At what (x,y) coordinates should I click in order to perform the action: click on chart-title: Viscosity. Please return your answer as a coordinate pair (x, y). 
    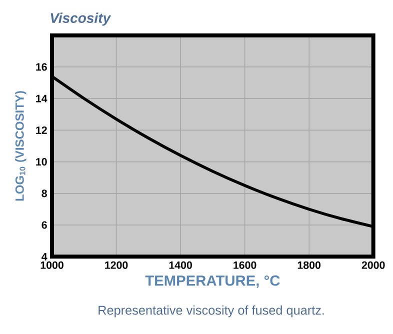
    Looking at the image, I should click on (81, 19).